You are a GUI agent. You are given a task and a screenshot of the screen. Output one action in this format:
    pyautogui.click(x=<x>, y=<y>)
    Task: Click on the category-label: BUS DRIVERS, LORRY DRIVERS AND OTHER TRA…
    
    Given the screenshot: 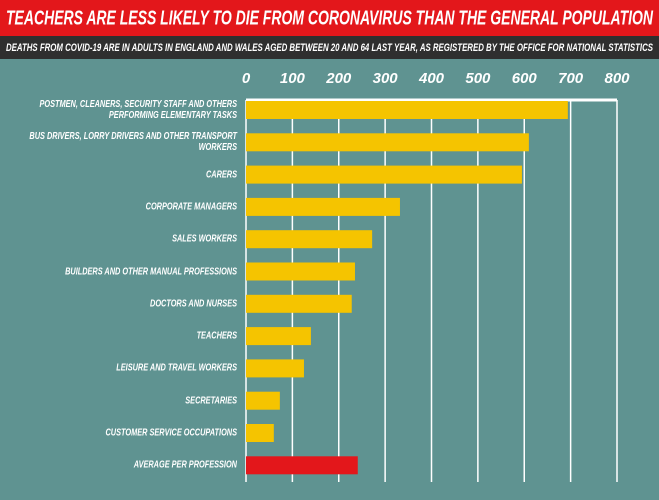 What is the action you would take?
    pyautogui.click(x=133, y=142)
    